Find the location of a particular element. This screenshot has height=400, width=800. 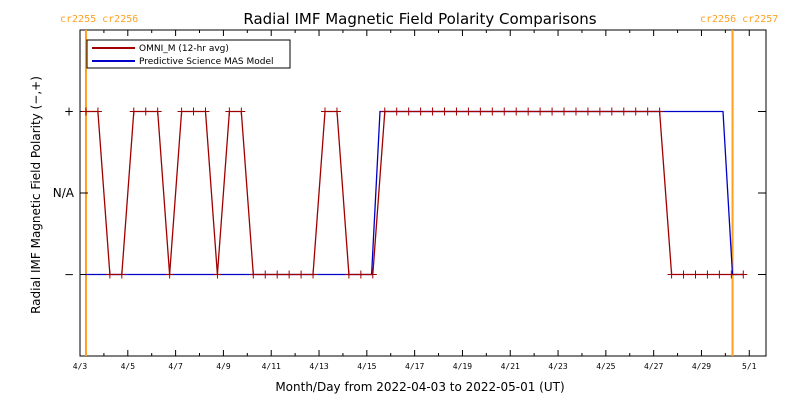

x-tick-label: 4/23 is located at coordinates (557, 366).